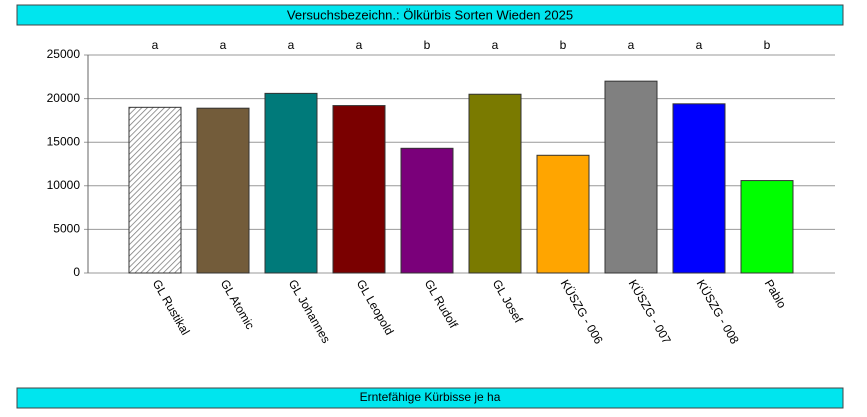  What do you see at coordinates (64, 185) in the screenshot?
I see `y-tick-label: 10000` at bounding box center [64, 185].